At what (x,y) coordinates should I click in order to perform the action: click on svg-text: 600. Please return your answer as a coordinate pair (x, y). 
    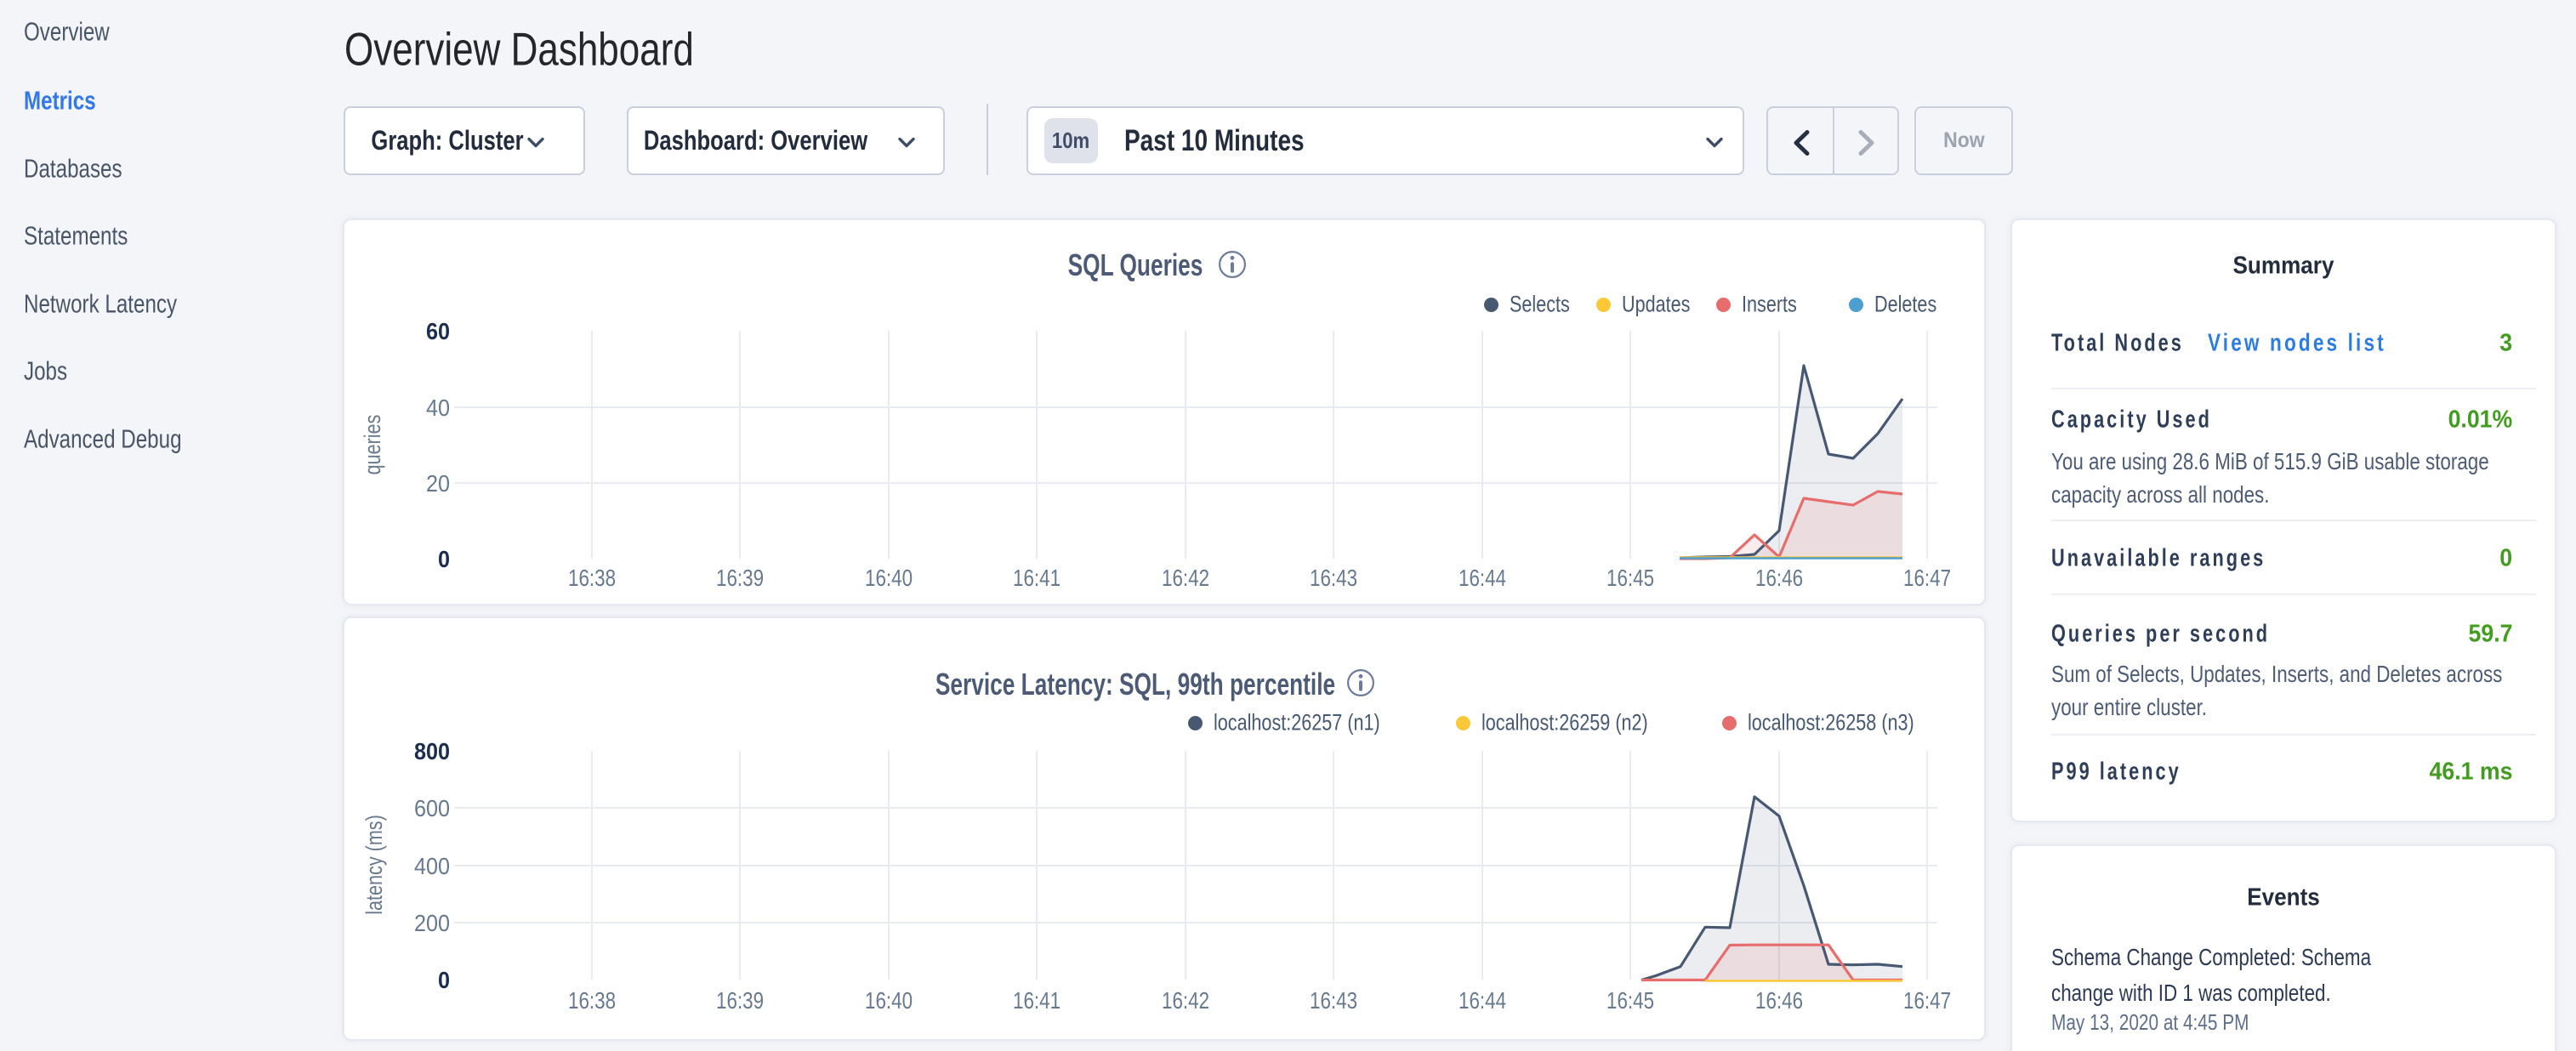
    Looking at the image, I should click on (432, 808).